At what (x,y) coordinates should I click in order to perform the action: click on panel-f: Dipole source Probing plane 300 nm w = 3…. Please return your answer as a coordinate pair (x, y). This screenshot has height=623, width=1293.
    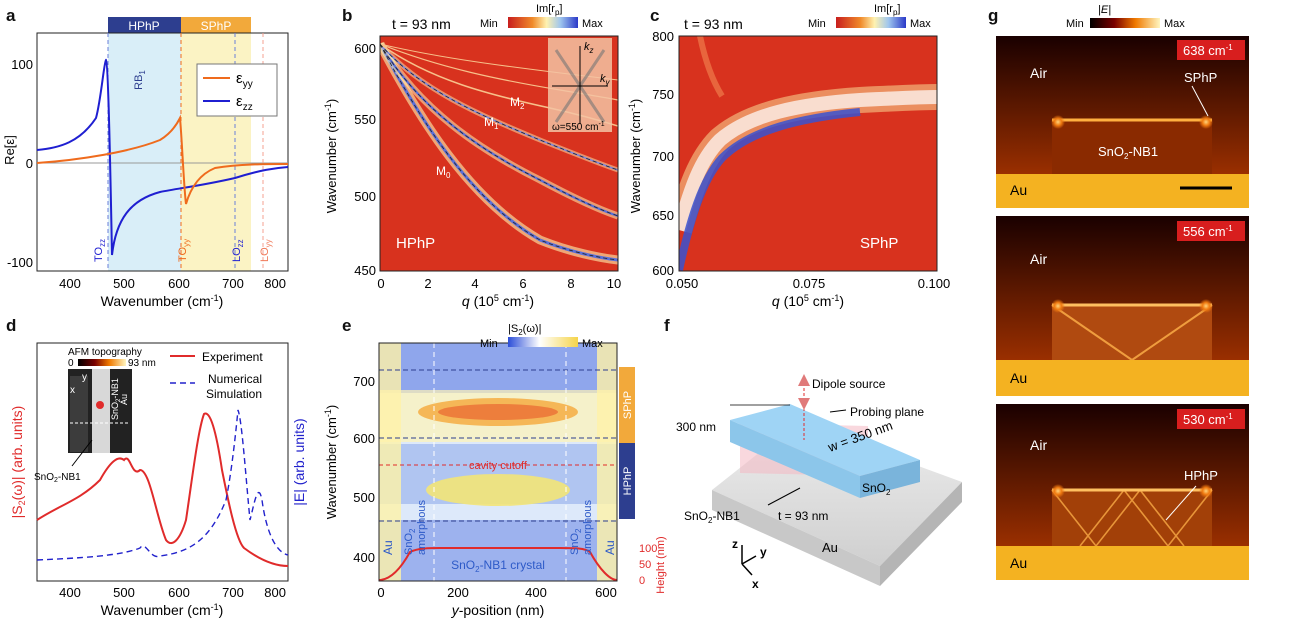
    Looking at the image, I should click on (819, 482).